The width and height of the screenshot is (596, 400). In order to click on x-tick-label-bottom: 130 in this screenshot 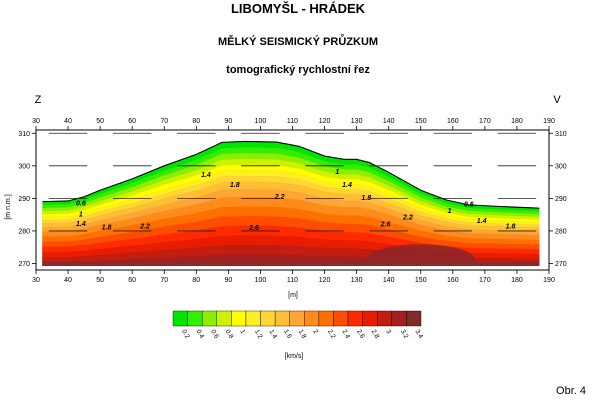, I will do `click(357, 280)`.